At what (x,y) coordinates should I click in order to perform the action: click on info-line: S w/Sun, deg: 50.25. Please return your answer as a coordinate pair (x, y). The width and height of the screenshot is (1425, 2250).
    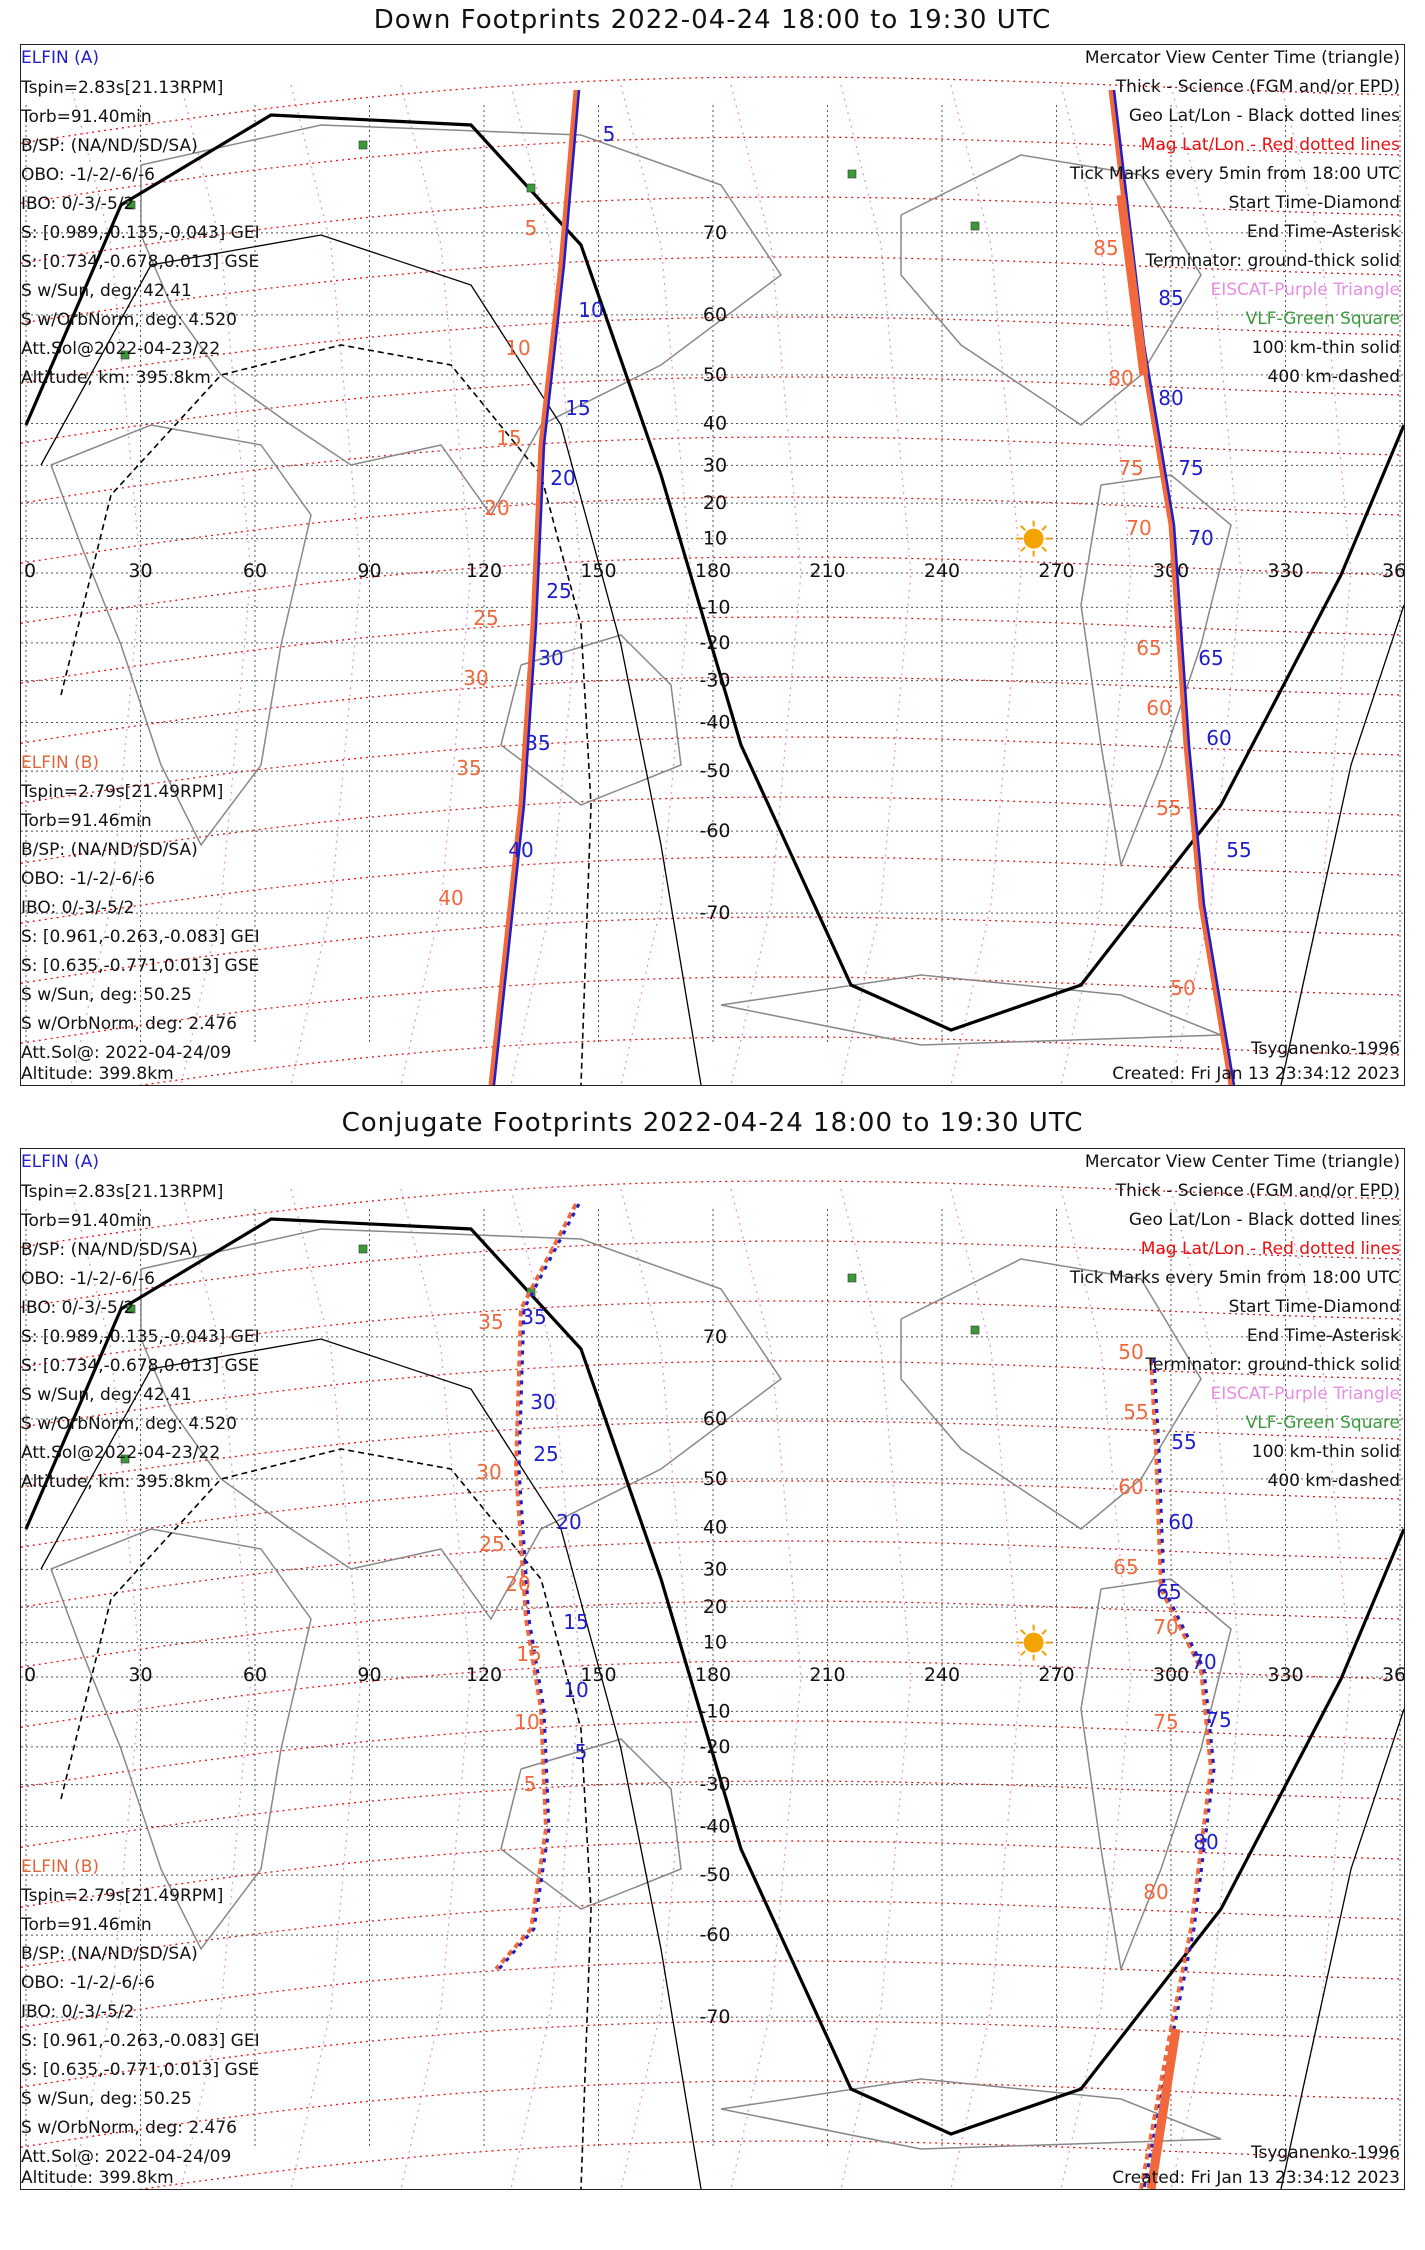
    Looking at the image, I should click on (106, 995).